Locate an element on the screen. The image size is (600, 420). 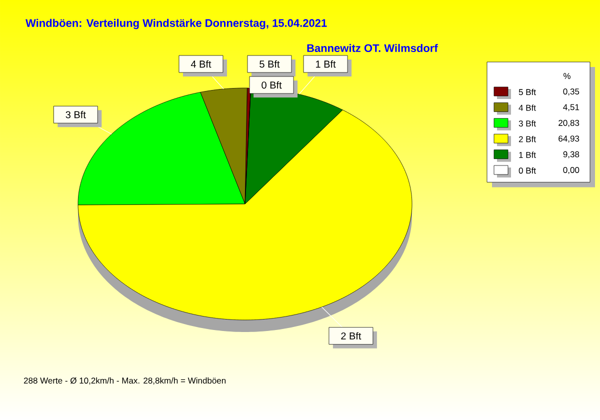
text: 288 Werte - Ø 10,2km/h - Max. 28,8km/h = Windböen is located at coordinates (125, 381).